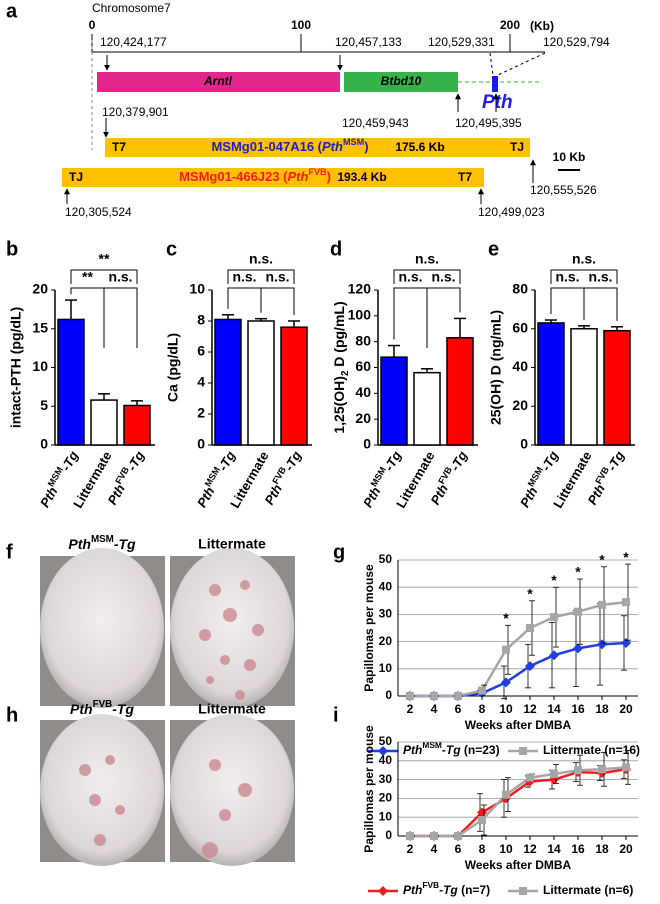  Describe the element at coordinates (339, 552) in the screenshot. I see `panel-label: g` at that location.